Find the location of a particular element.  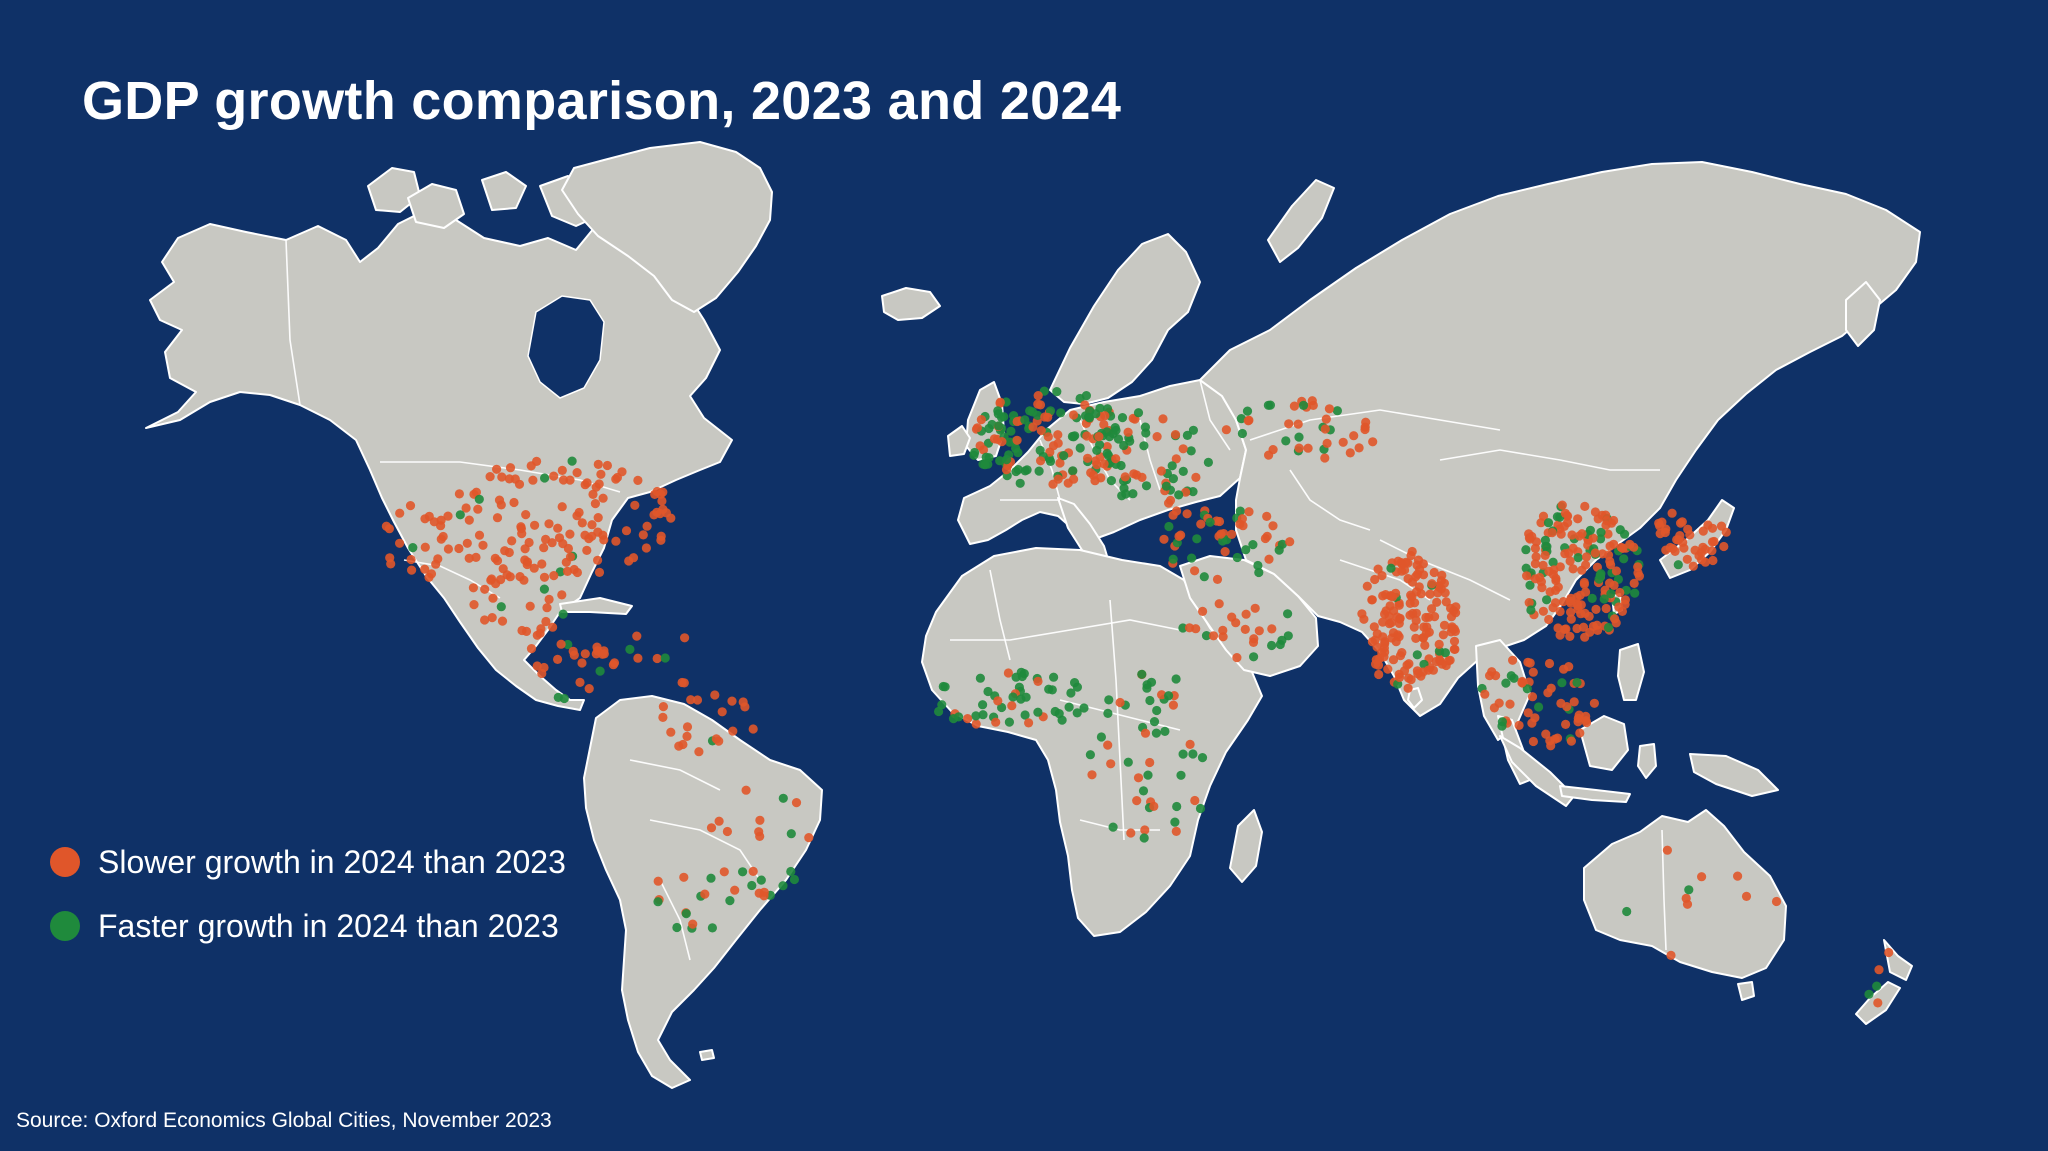

landmass-falklands is located at coordinates (707, 1055).